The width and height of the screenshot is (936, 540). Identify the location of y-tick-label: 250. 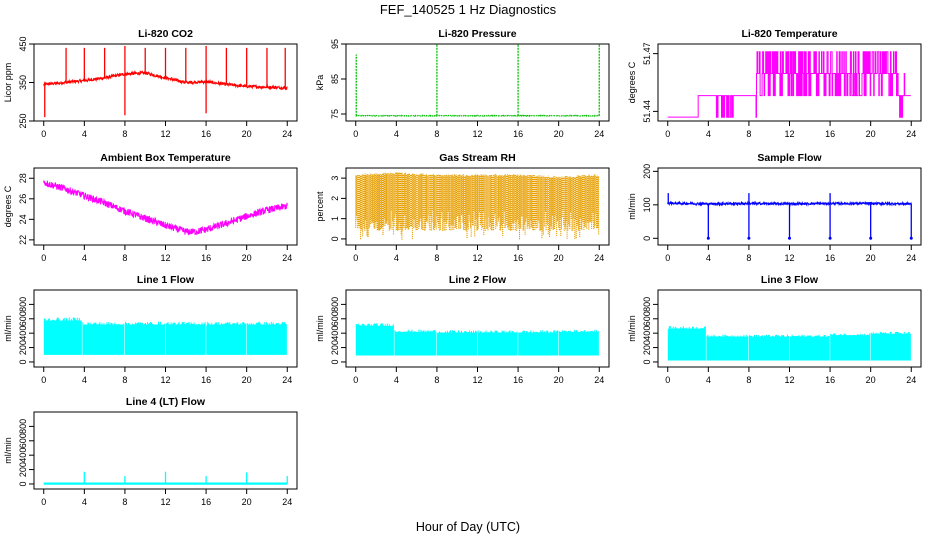
(23, 120).